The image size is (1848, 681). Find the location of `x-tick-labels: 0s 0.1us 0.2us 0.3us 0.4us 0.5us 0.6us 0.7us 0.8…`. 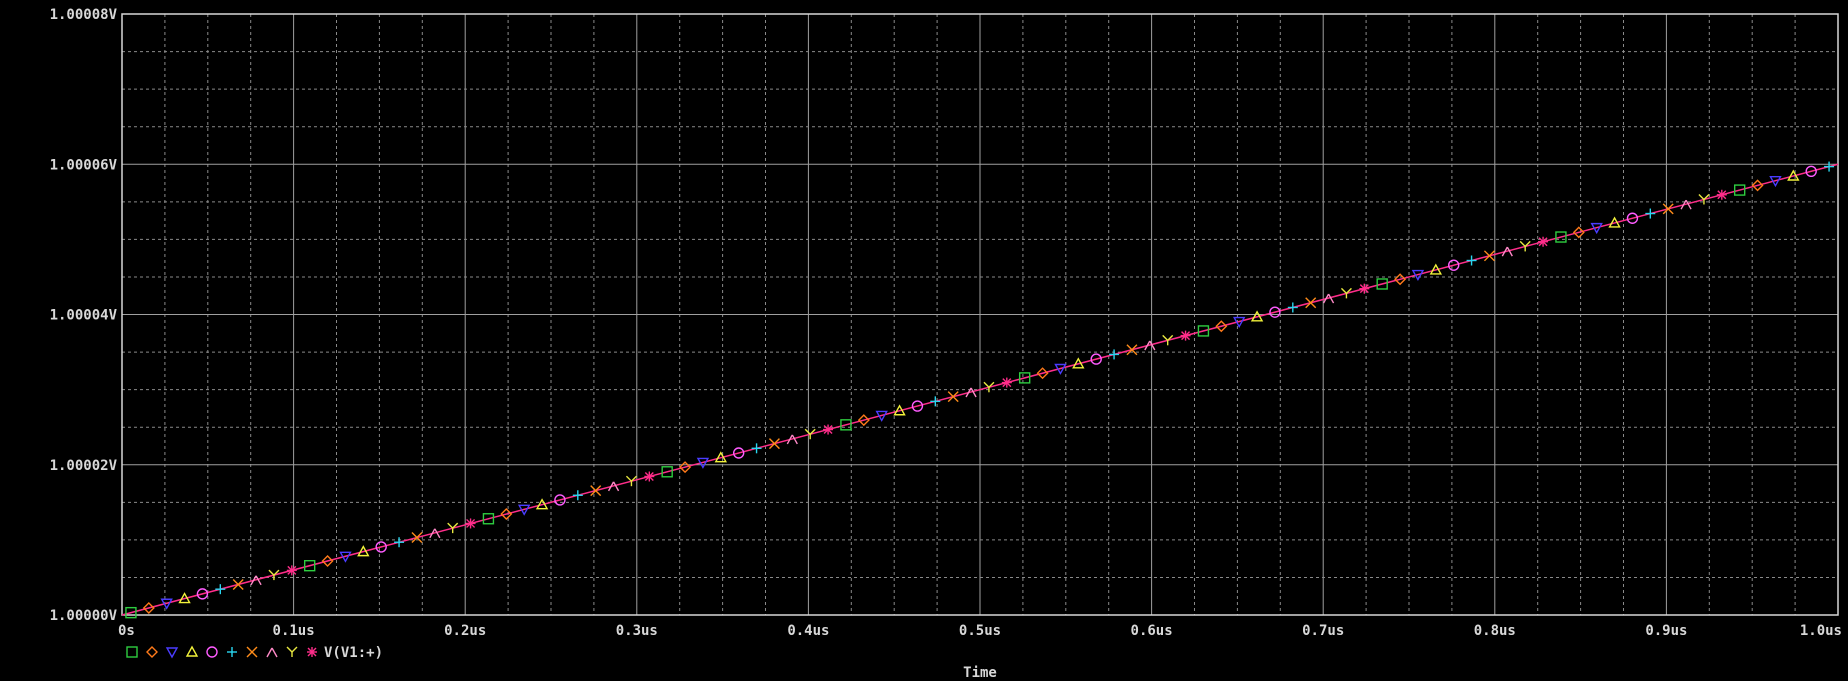

x-tick-labels: 0s 0.1us 0.2us 0.3us 0.4us 0.5us 0.6us 0.7us 0.8… is located at coordinates (980, 631).